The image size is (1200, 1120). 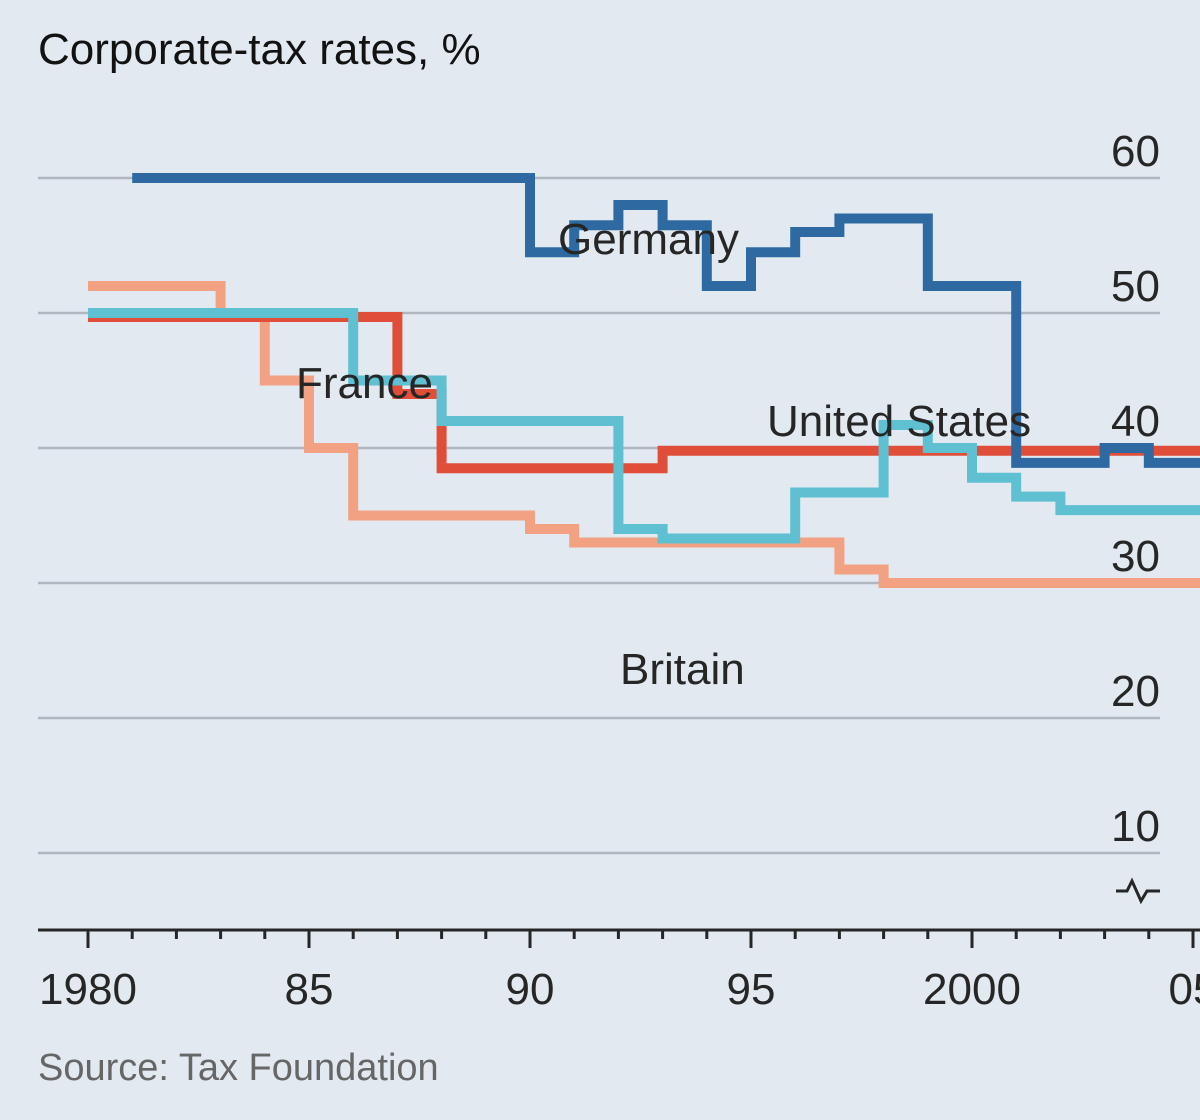 I want to click on y-tick-label: 60, so click(x=1135, y=151).